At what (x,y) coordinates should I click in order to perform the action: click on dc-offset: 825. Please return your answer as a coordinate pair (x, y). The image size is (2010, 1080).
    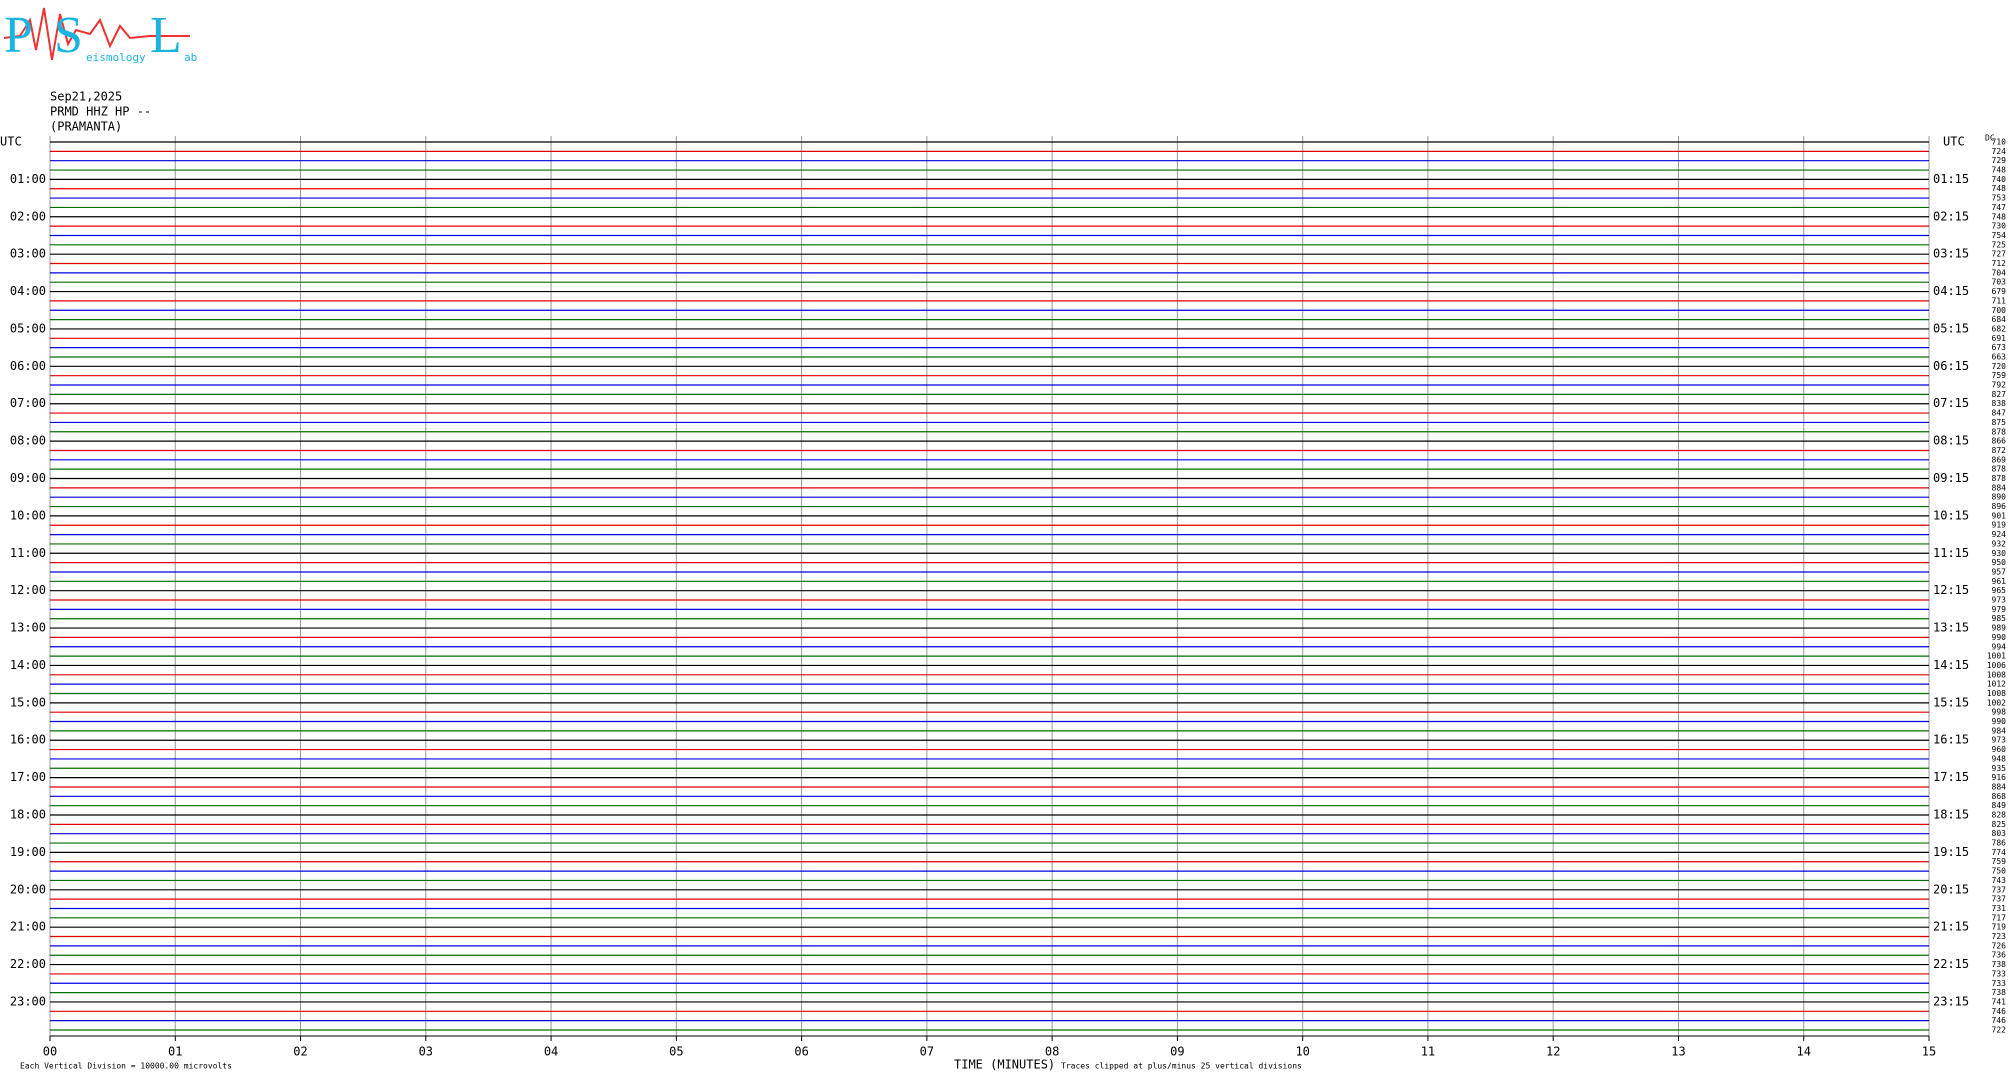
    Looking at the image, I should click on (1999, 824).